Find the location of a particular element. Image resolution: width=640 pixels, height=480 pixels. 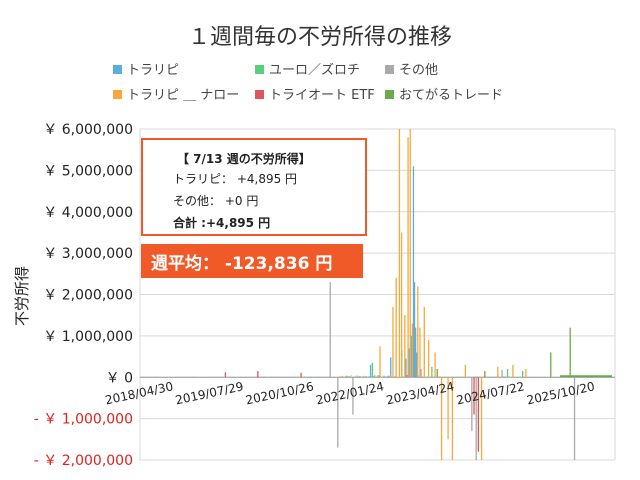

legend-label: ユーロ／ズロチ is located at coordinates (314, 70).